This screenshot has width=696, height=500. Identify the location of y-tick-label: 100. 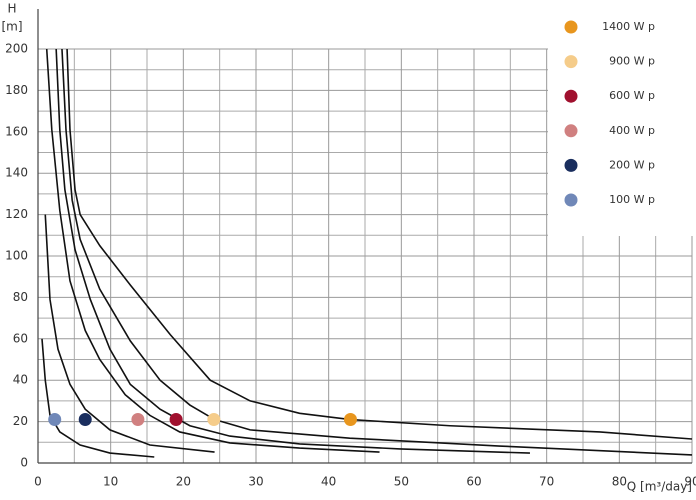
(16, 256).